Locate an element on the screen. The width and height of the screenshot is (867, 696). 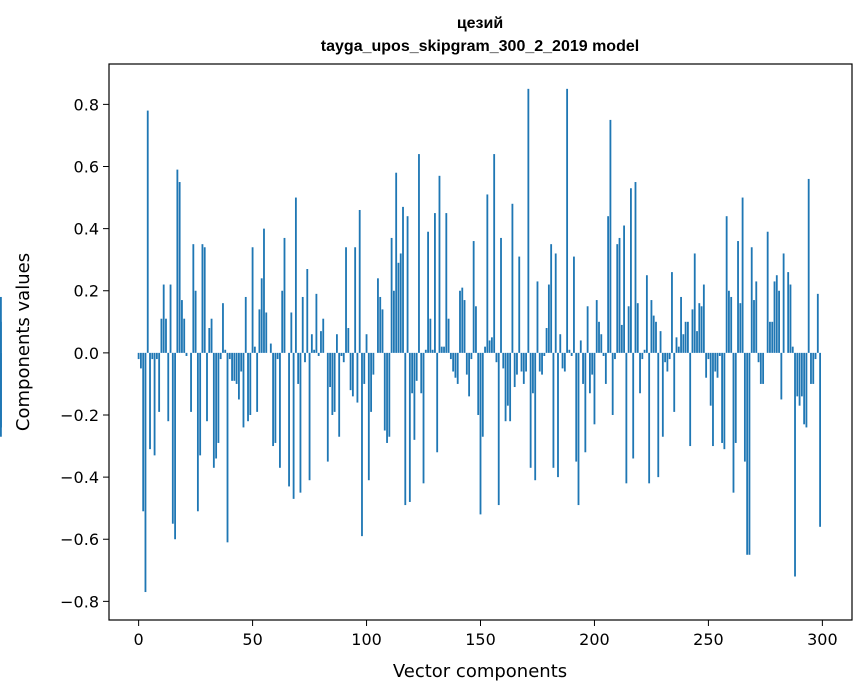
y-axis-label: Components values is located at coordinates (23, 342).